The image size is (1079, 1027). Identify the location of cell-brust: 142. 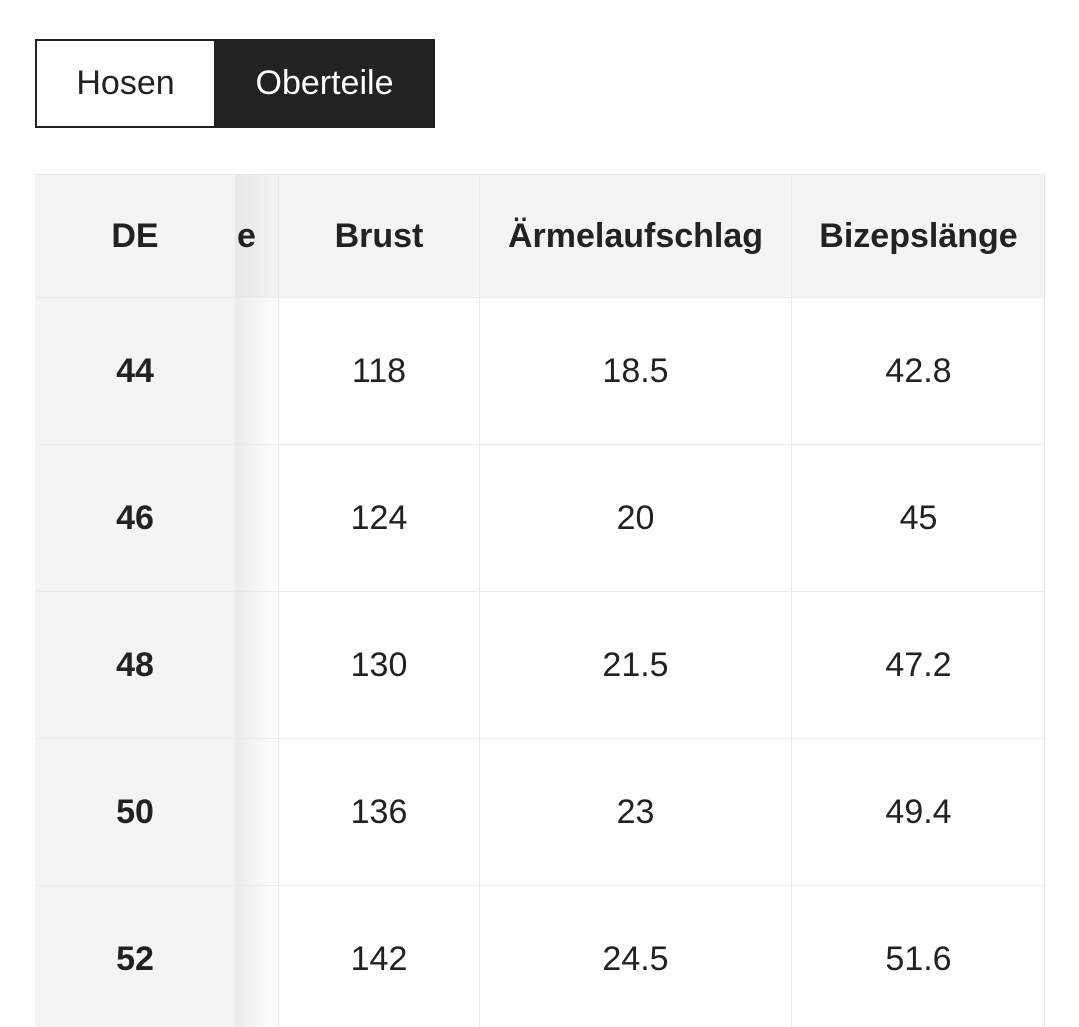
(379, 956).